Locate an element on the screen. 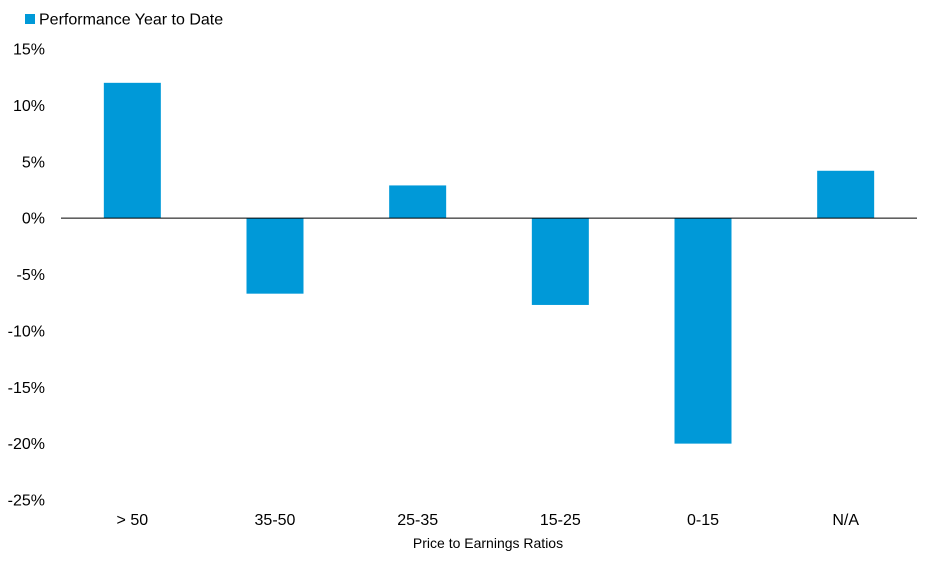  y-axis-ticks: 15% 10% 5% 0% -5% -10% -15% -20% -25% is located at coordinates (26, 276).